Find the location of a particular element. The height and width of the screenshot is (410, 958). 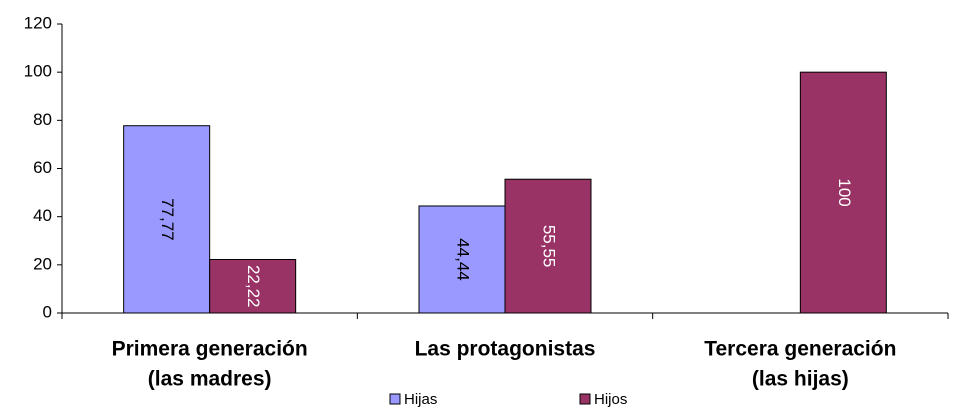

legend-label: Hijas is located at coordinates (420, 399).